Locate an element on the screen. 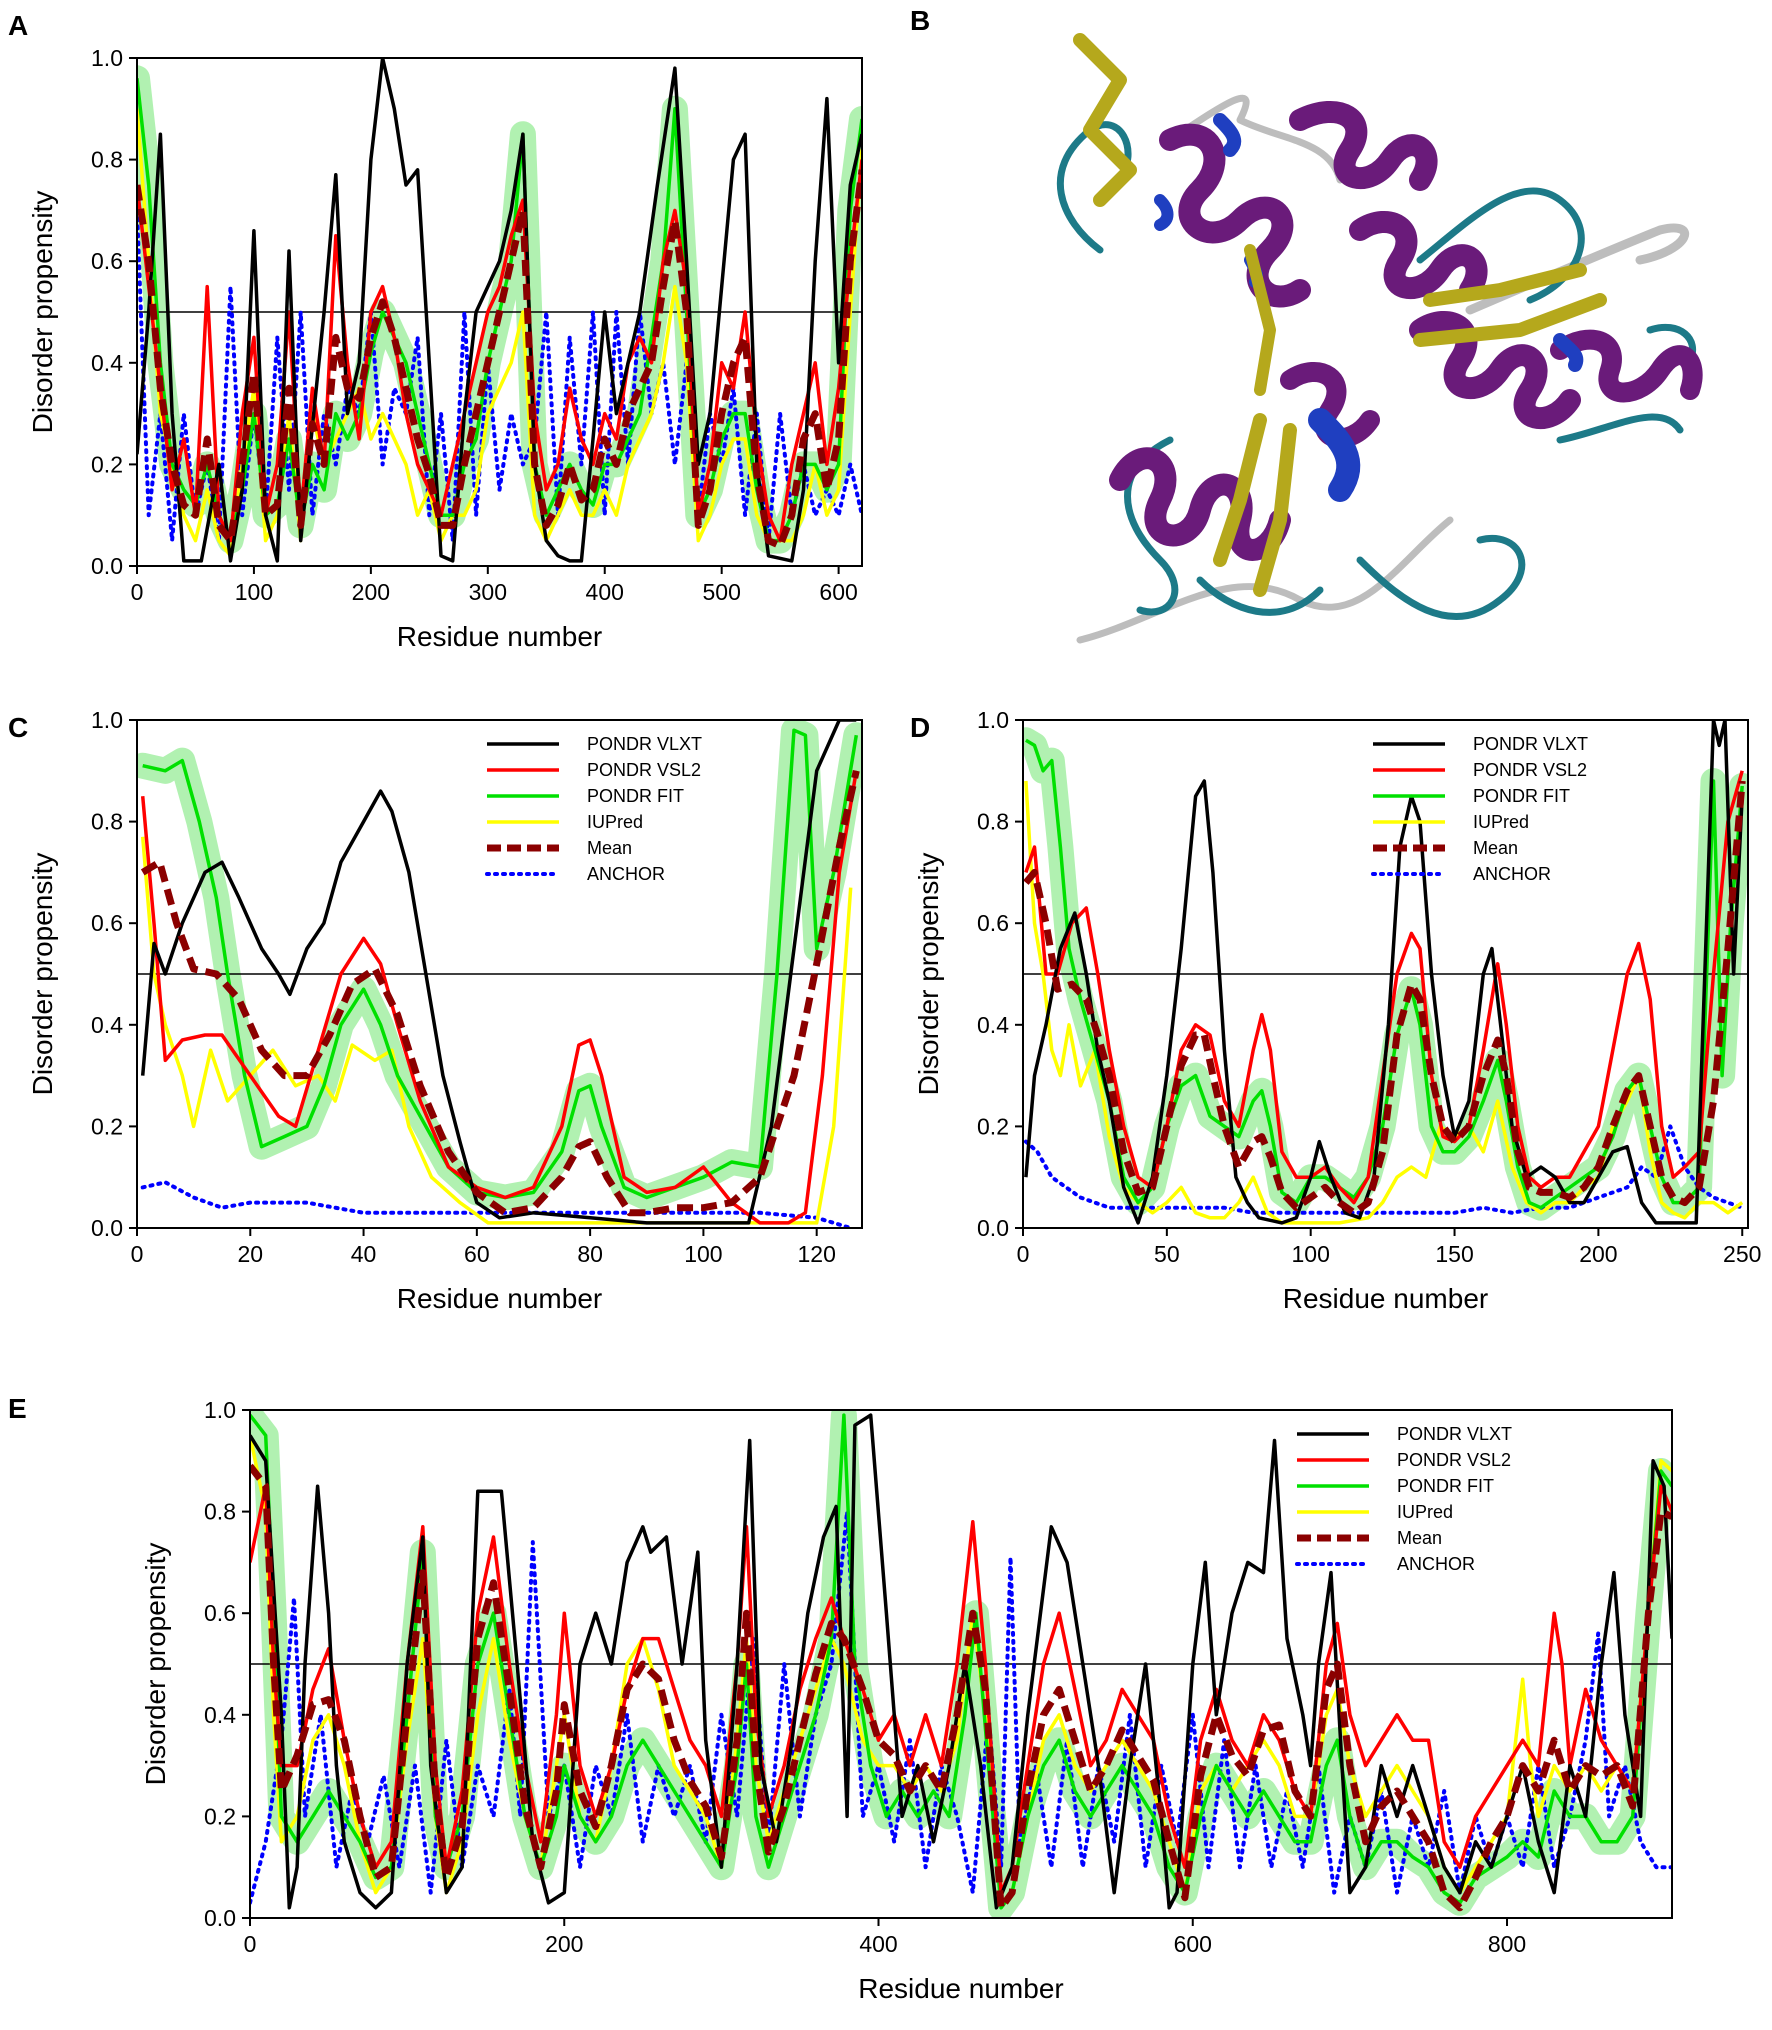 The height and width of the screenshot is (2030, 1772). panel-label-b: B is located at coordinates (920, 20).